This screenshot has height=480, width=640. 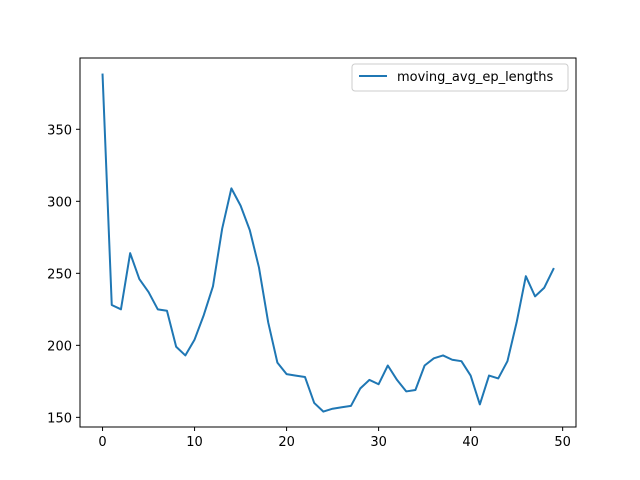 I want to click on legend: moving_avg_ep_lengths, so click(x=460, y=77).